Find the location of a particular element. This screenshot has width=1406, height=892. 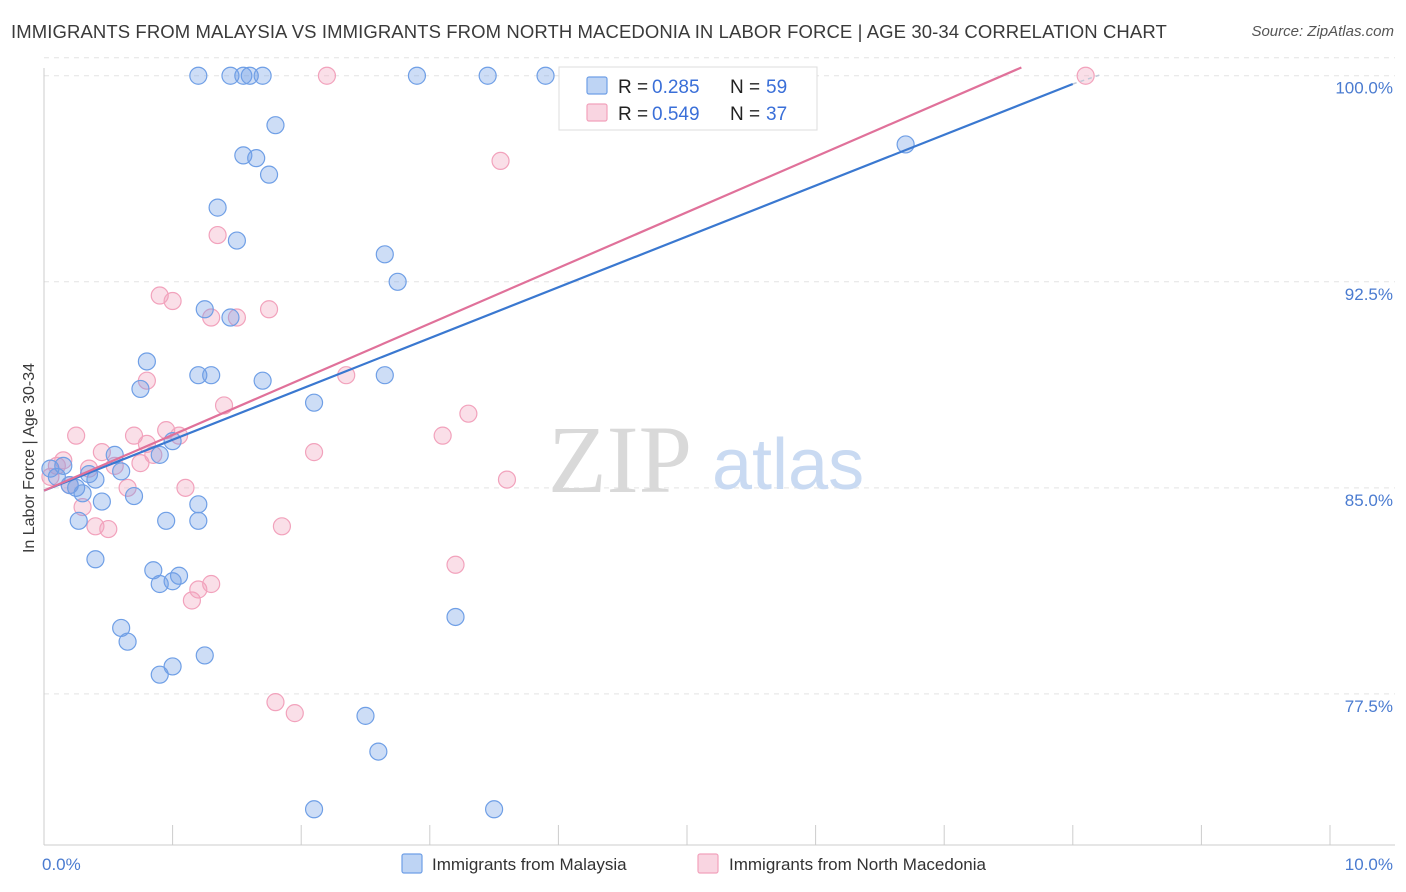

y-tick-label: 77.5% is located at coordinates (1369, 706).